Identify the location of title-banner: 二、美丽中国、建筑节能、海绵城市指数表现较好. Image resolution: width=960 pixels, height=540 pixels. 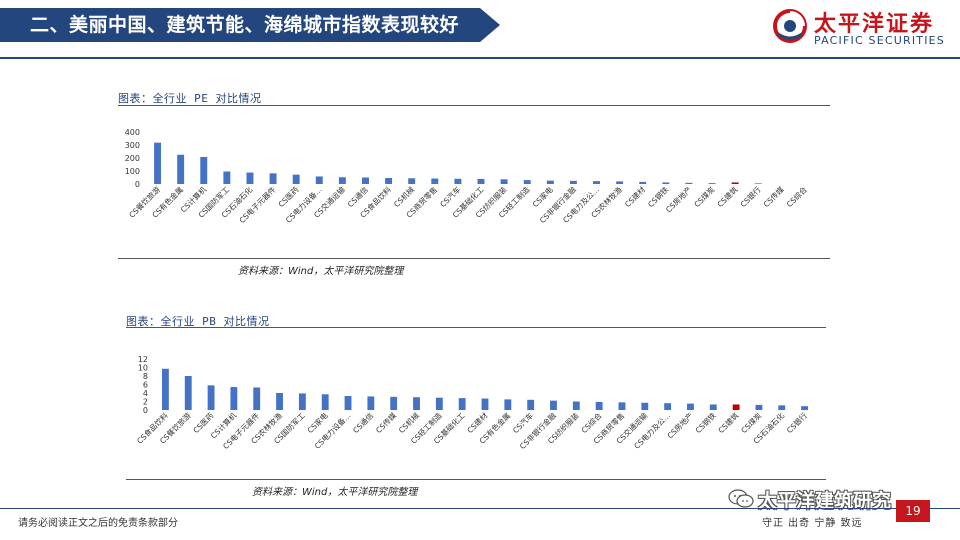
(250, 25).